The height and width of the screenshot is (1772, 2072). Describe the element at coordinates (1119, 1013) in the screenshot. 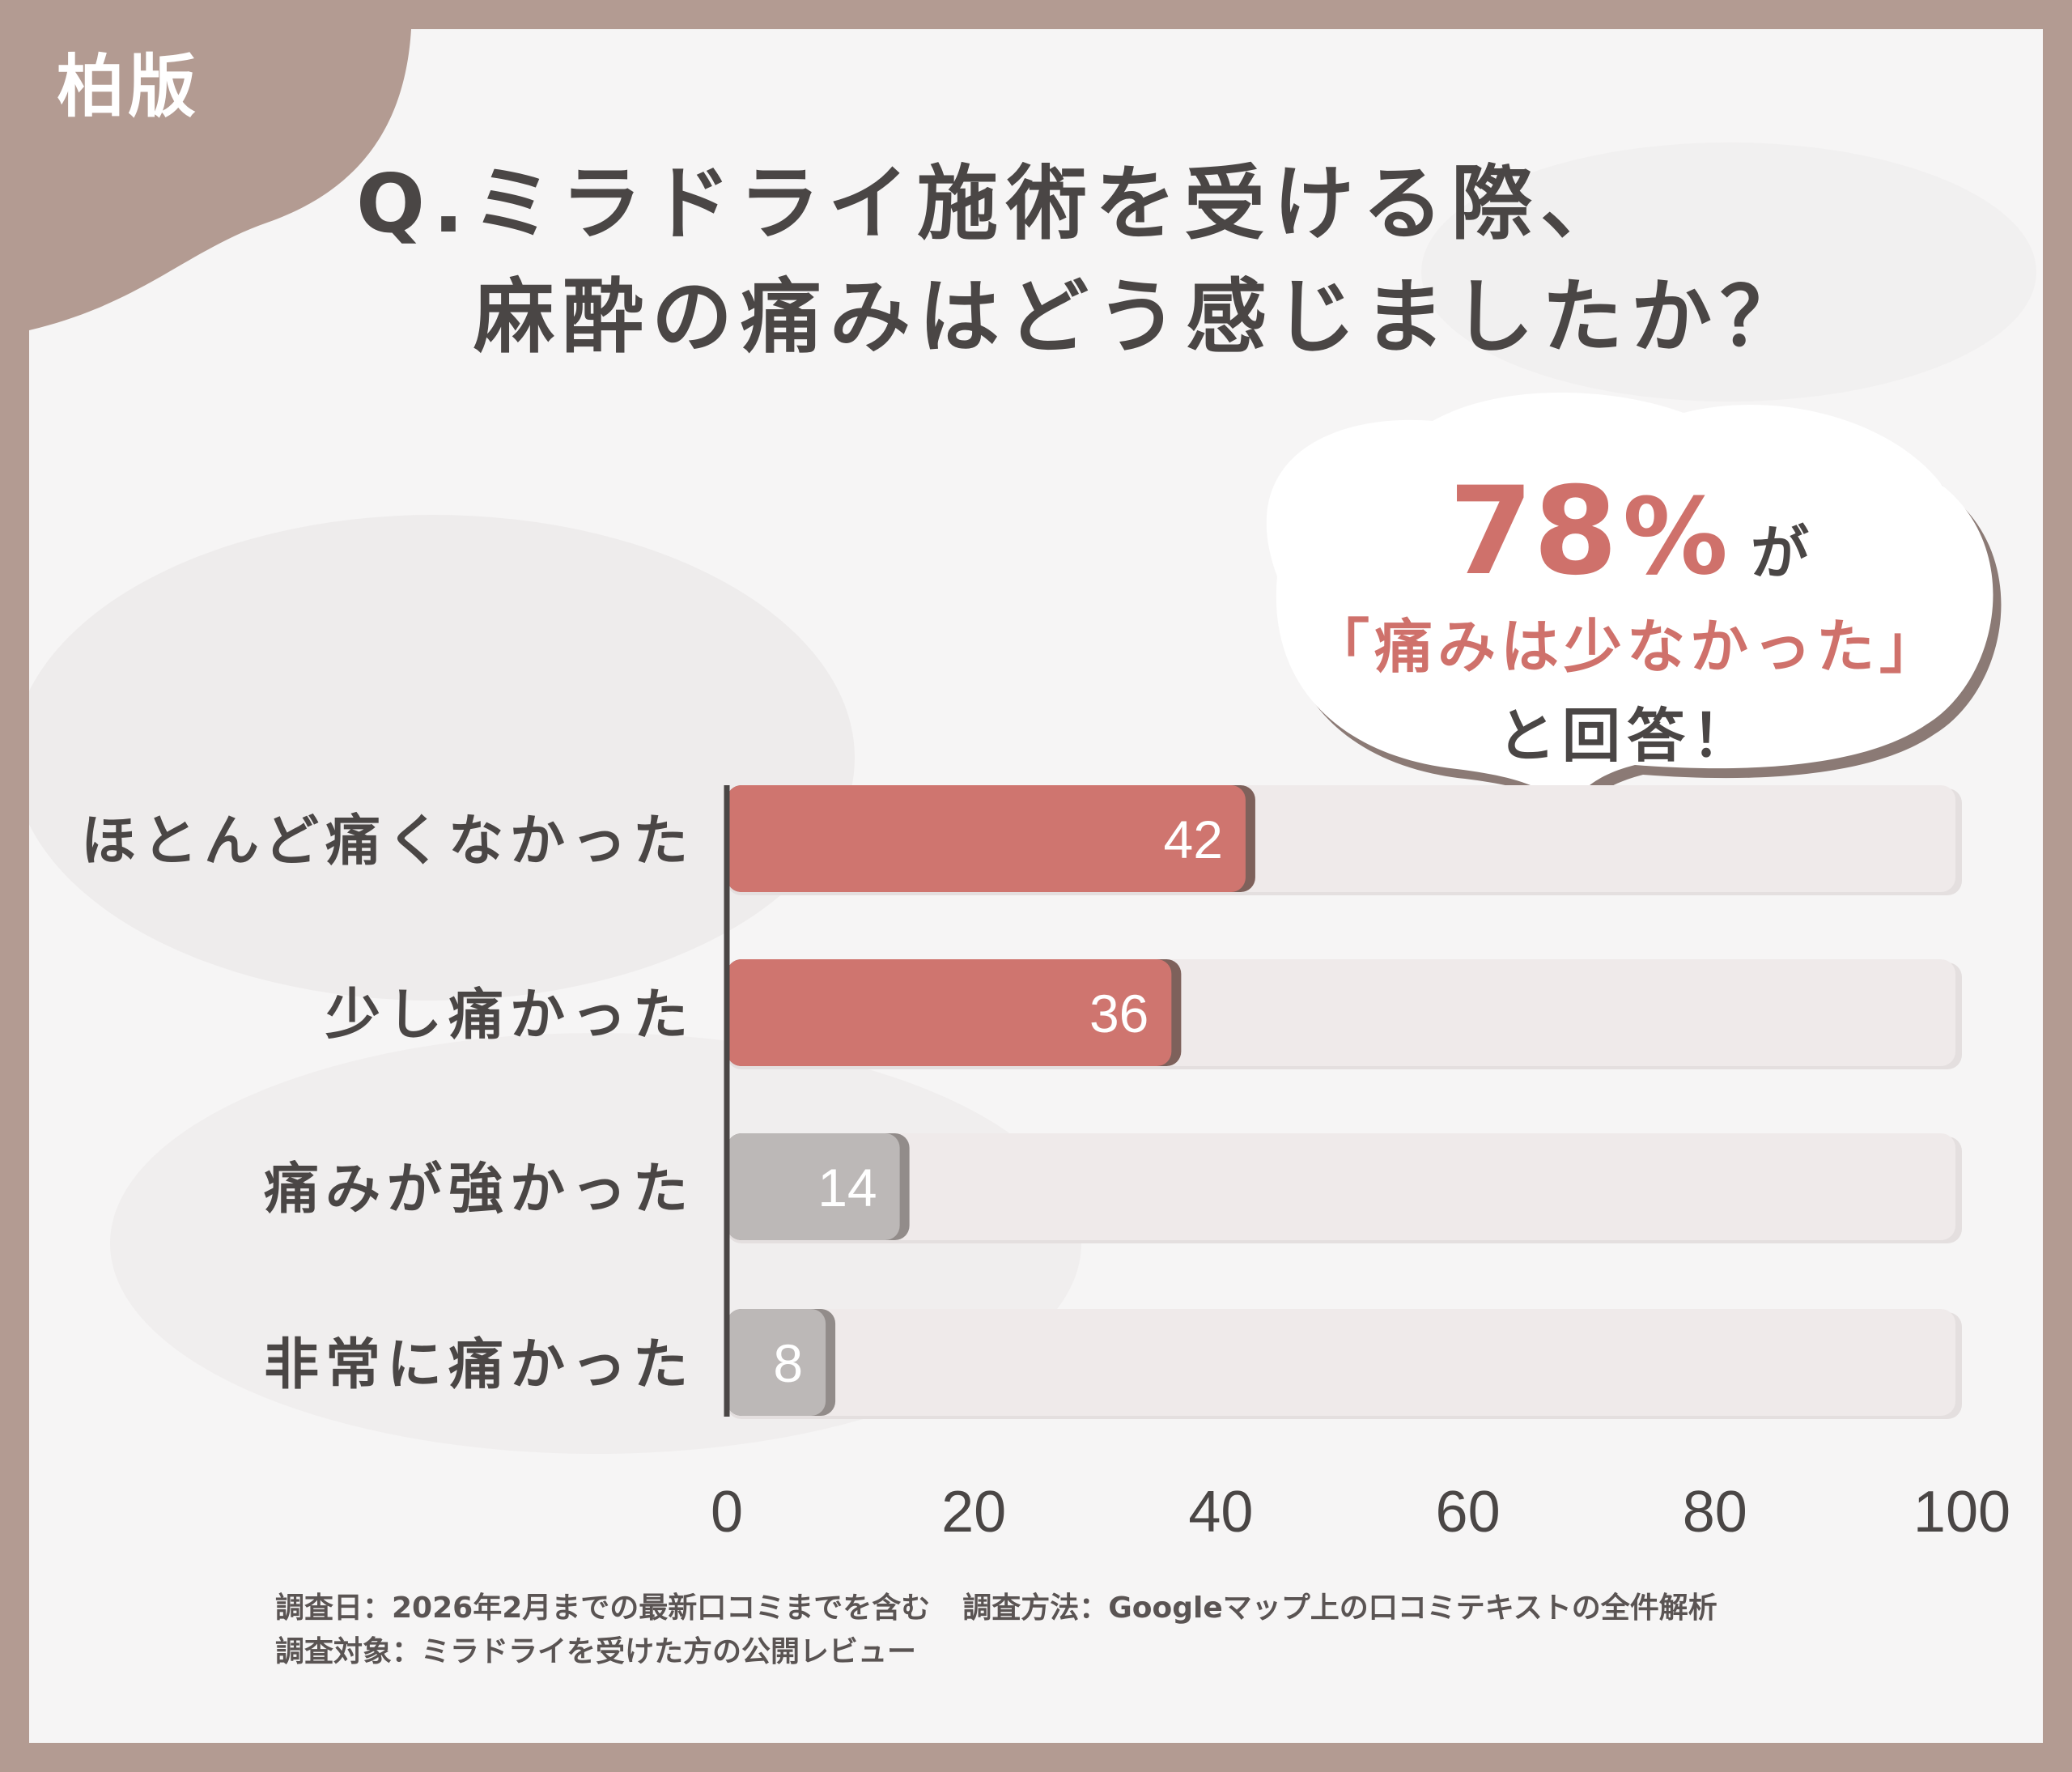

I see `bar-value-label: 36` at that location.